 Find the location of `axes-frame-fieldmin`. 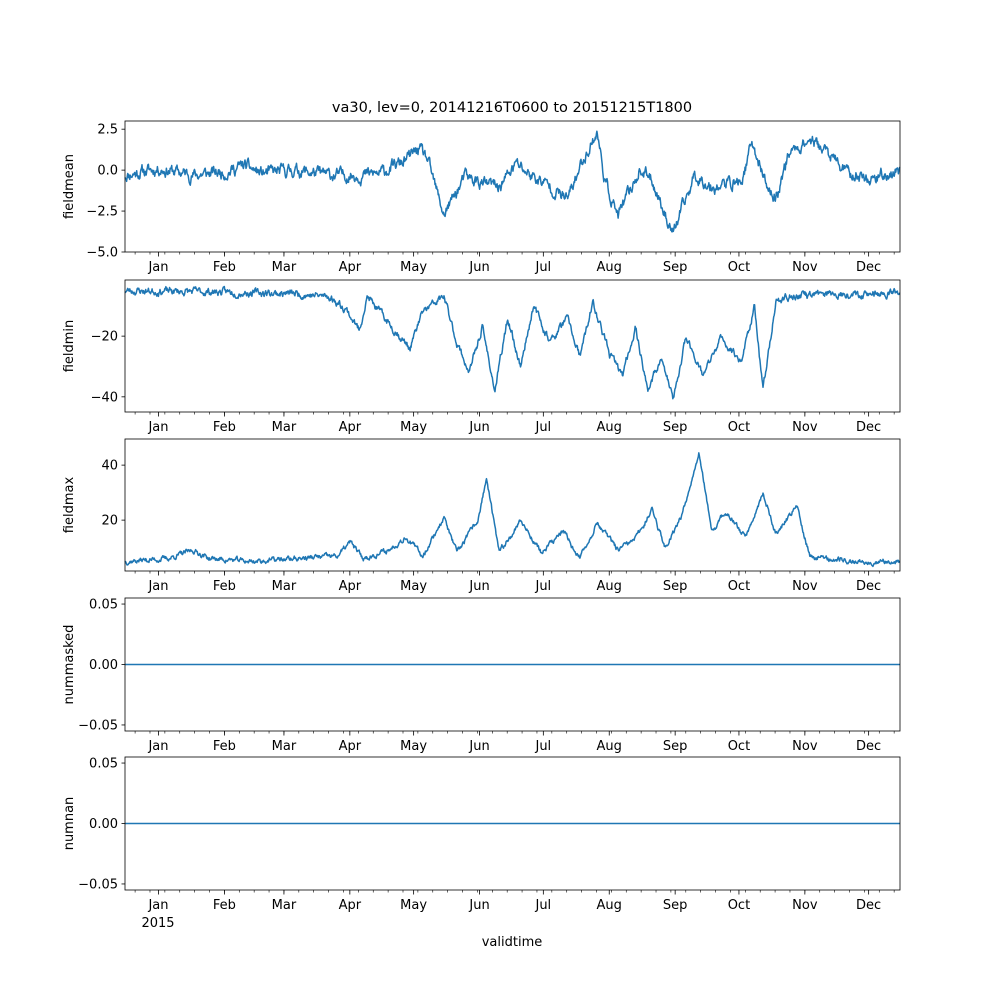

axes-frame-fieldmin is located at coordinates (512, 346).